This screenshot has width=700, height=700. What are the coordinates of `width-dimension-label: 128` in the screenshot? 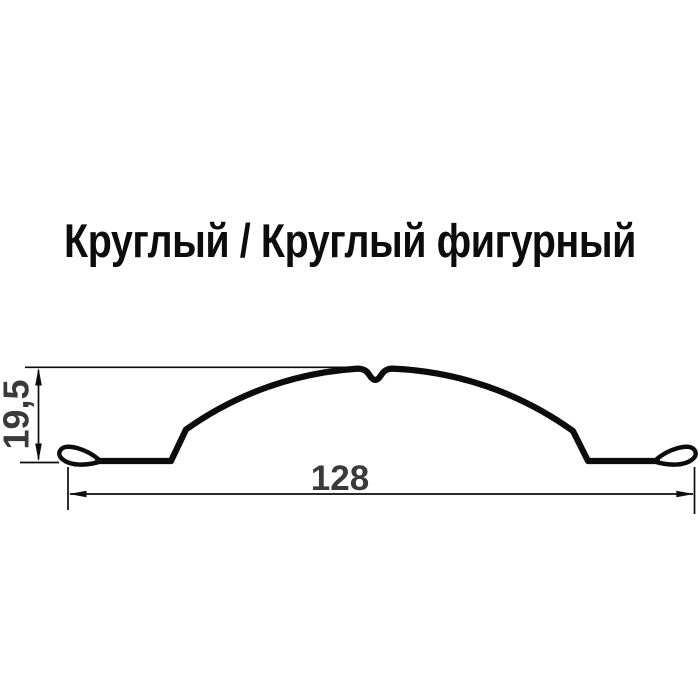 It's located at (340, 478).